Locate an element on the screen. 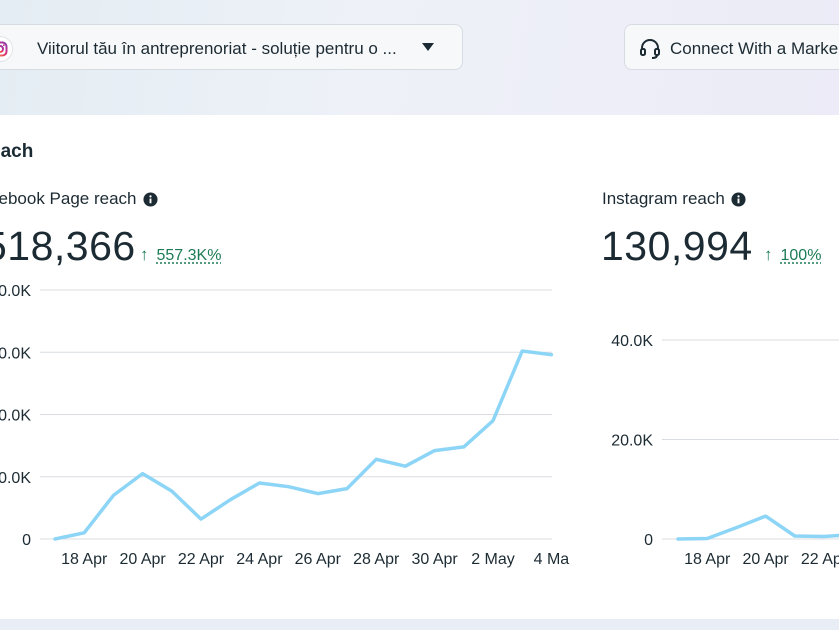 This screenshot has height=630, width=839. instagram-chart-x-tick-label: 18 Apr is located at coordinates (707, 559).